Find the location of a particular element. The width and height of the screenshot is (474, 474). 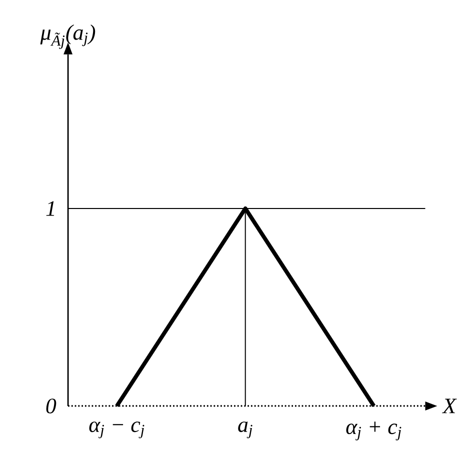

y-axis-title: μ$_{Ãj}$(a$_{j}$) is located at coordinates (68, 36).